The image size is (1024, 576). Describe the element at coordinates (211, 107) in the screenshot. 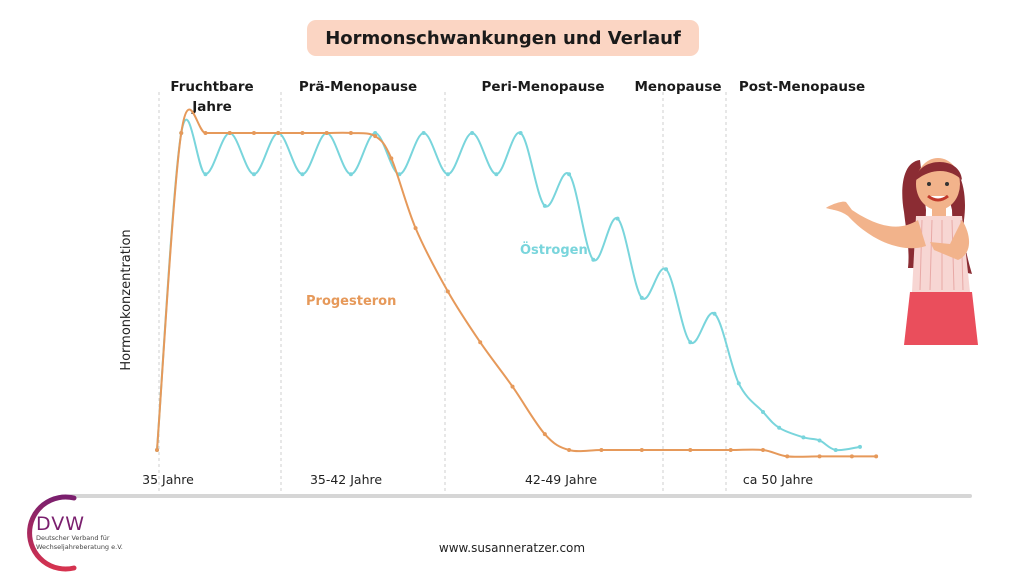

I see `phase-label-0: Jahre` at that location.